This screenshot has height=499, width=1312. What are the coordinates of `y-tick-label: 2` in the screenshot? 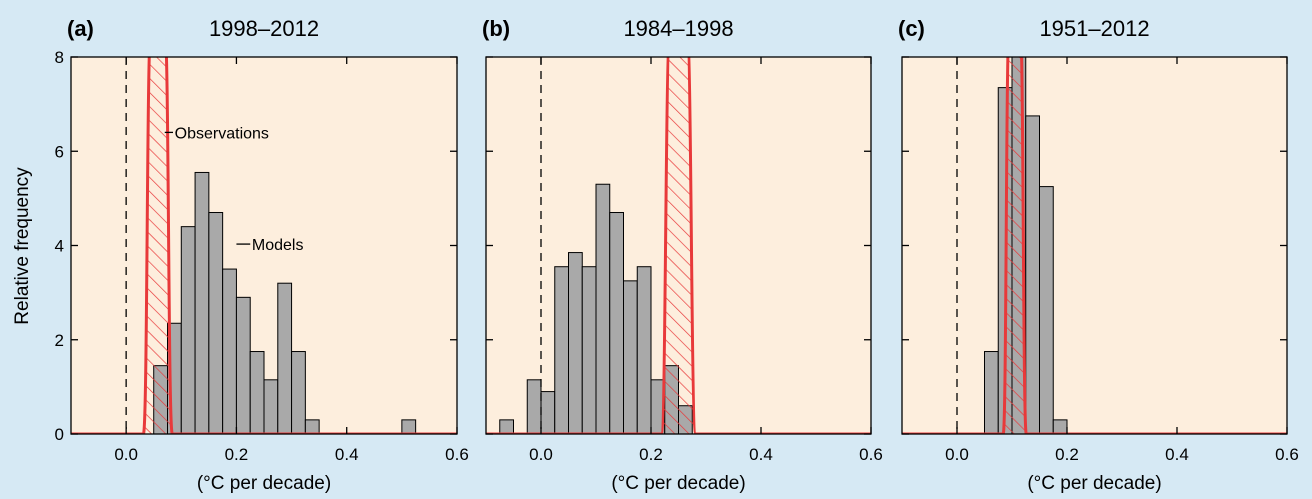 It's located at (59, 340).